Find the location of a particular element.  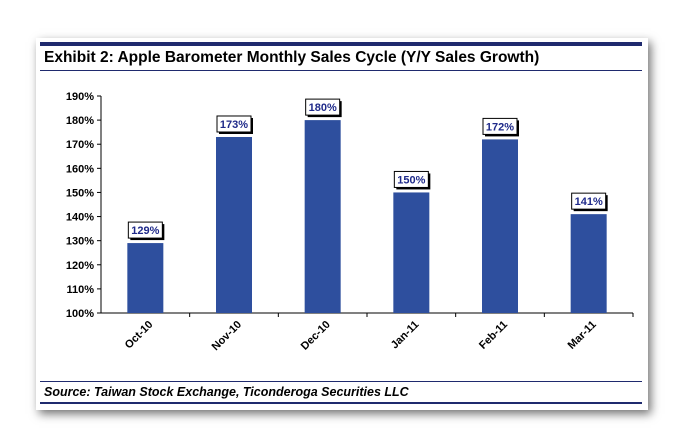

x-tick-label: Oct-10 is located at coordinates (139, 335).